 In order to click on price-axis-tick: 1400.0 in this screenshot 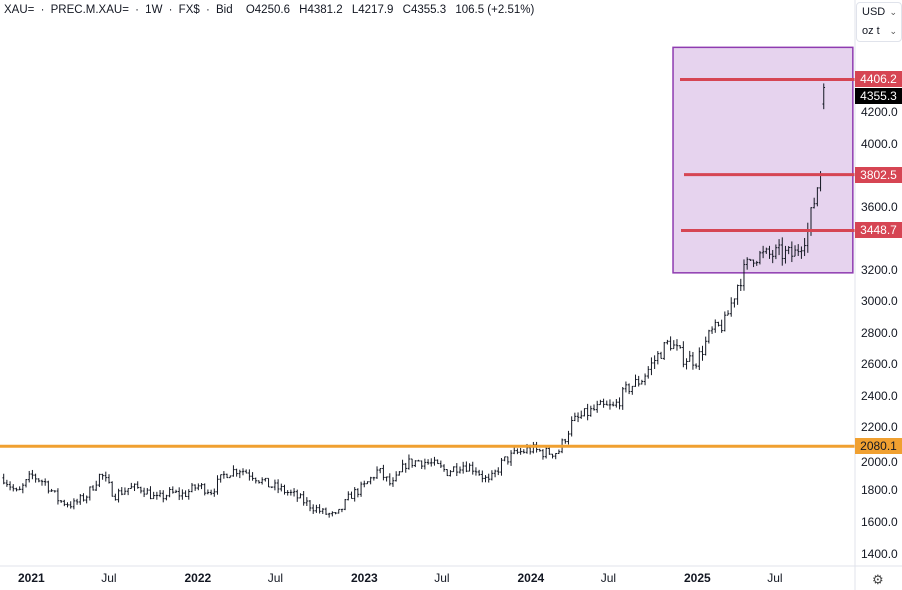, I will do `click(879, 553)`.